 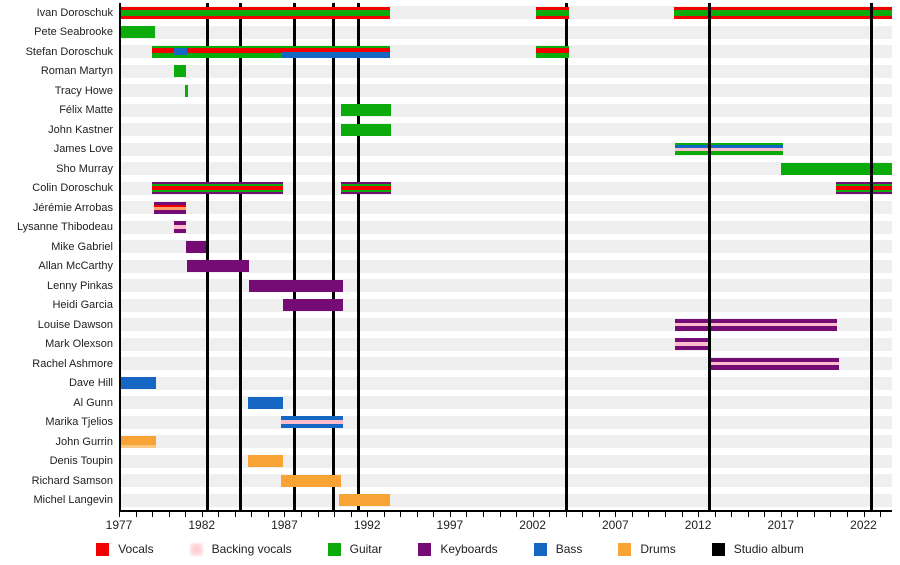 I want to click on legend-label: Backing vocals, so click(x=251, y=549).